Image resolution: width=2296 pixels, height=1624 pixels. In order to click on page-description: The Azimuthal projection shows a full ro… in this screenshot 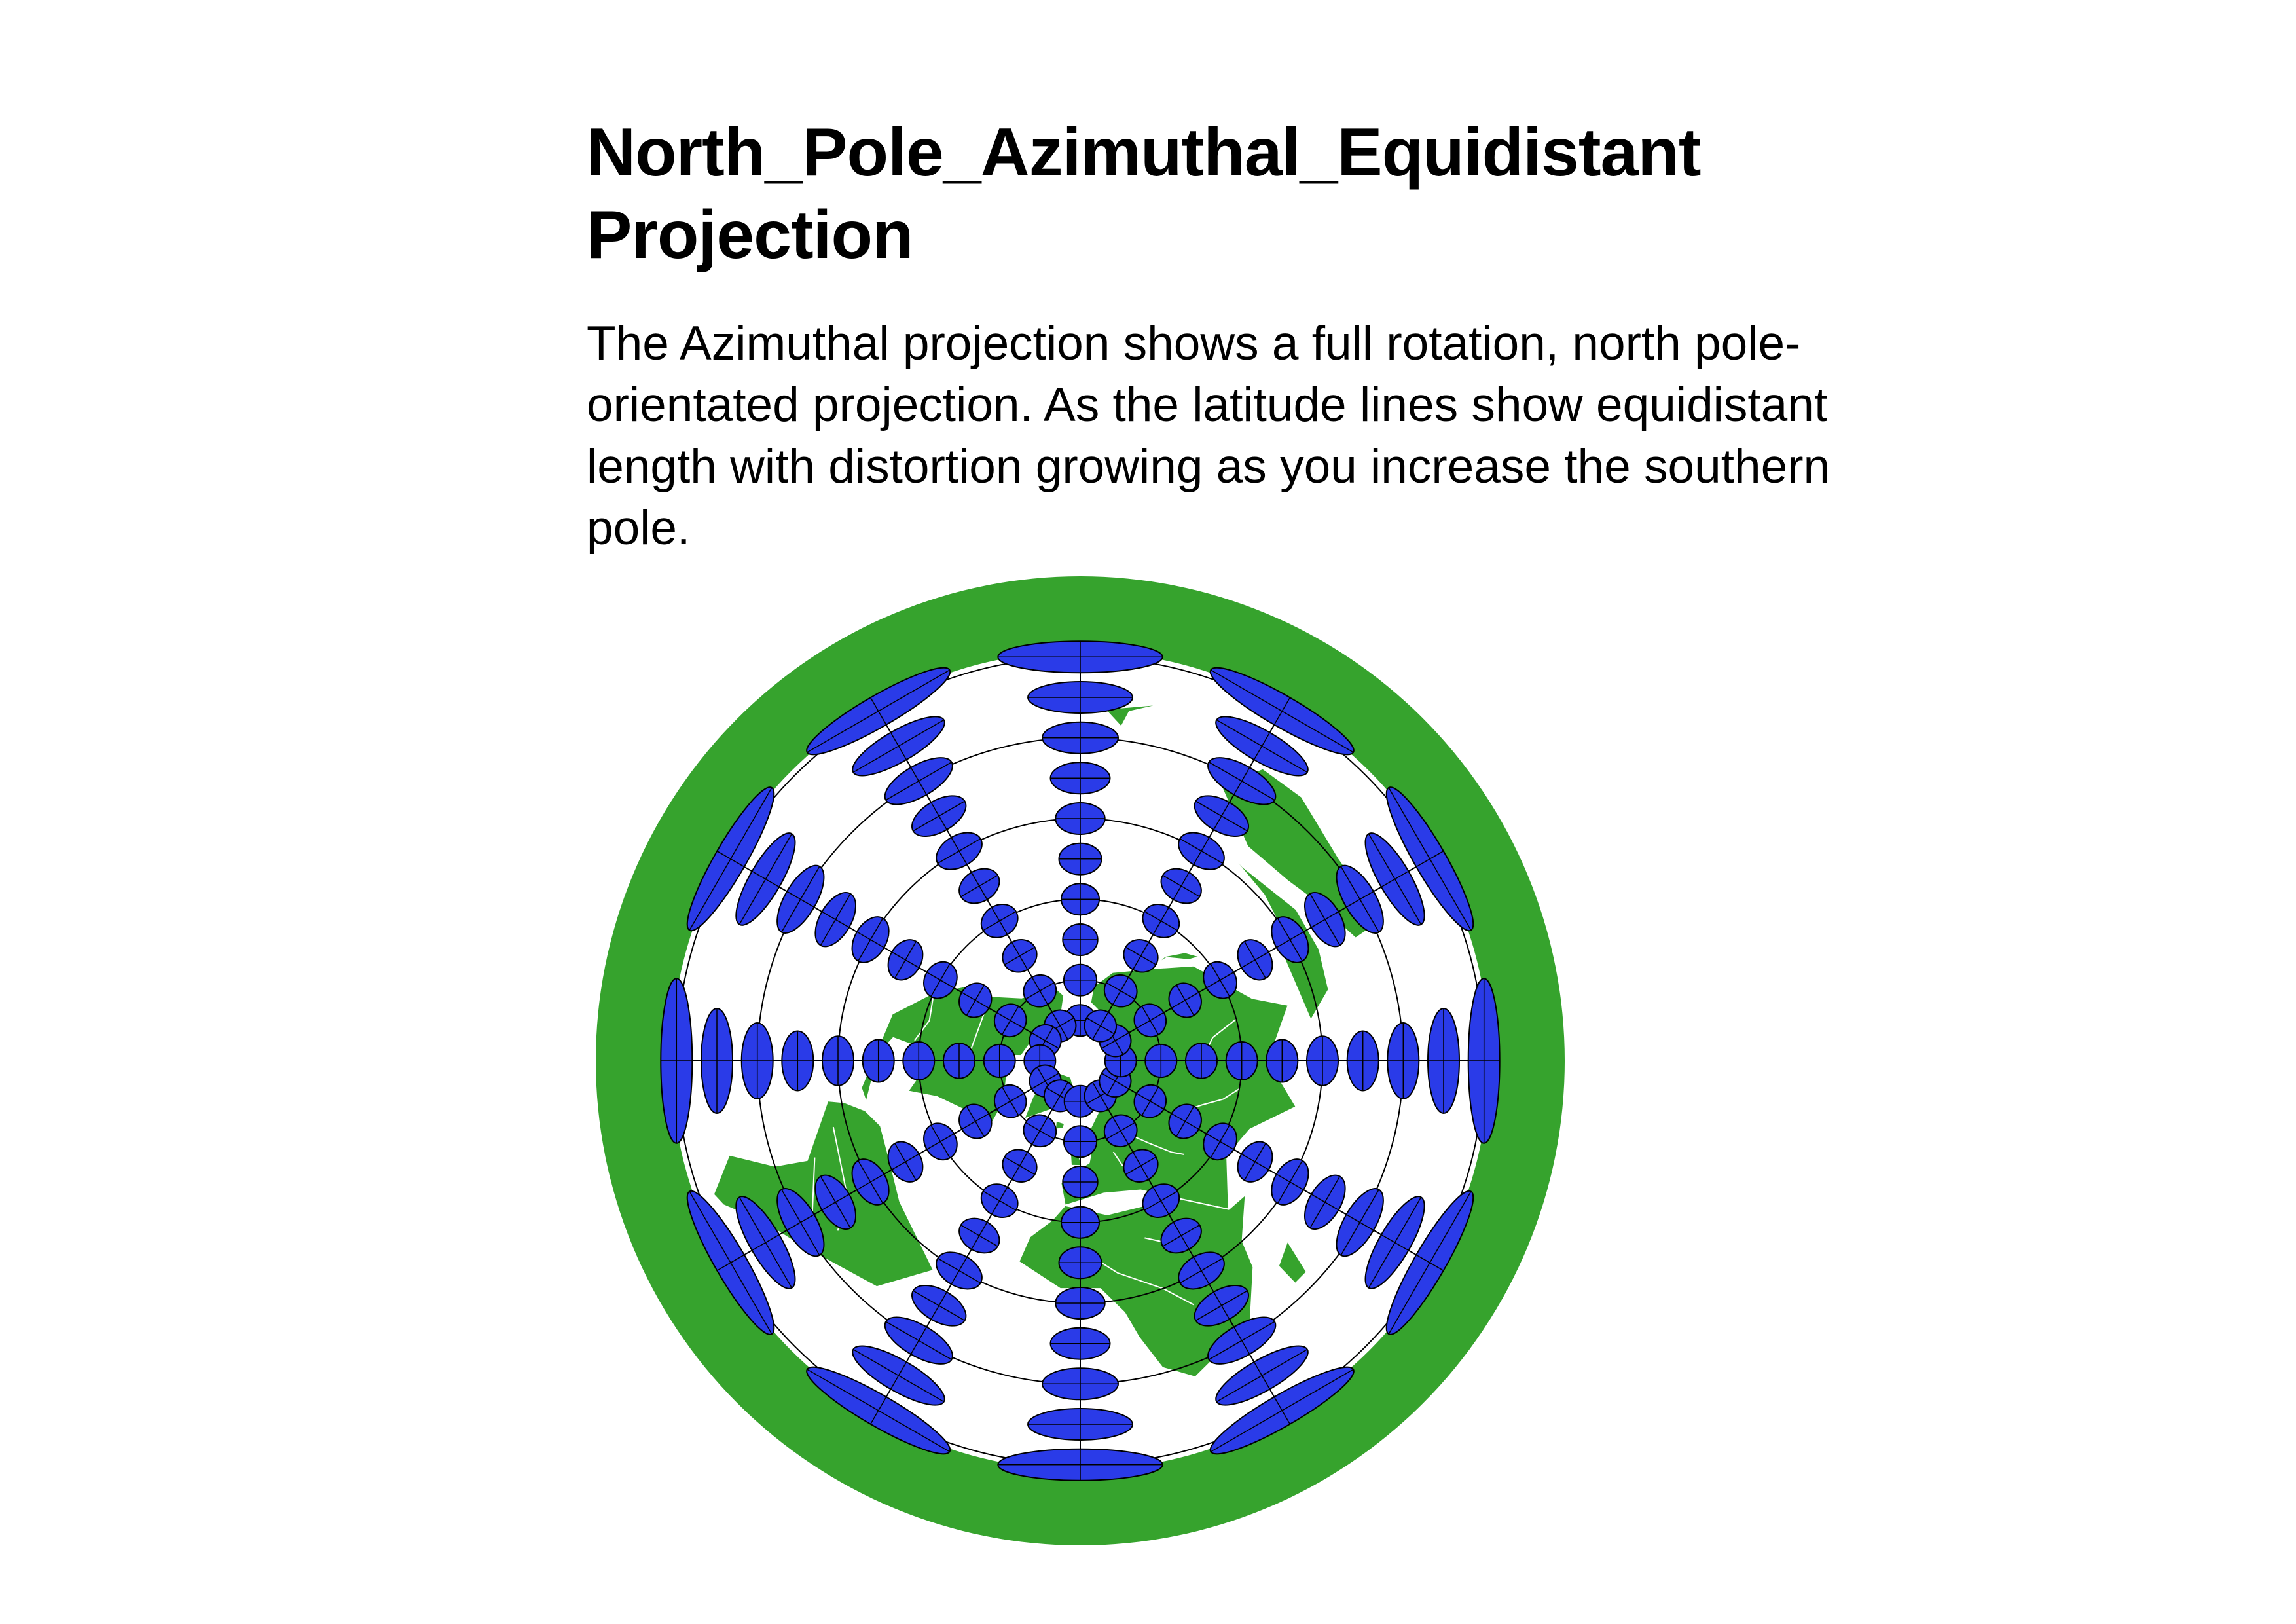, I will do `click(1209, 436)`.